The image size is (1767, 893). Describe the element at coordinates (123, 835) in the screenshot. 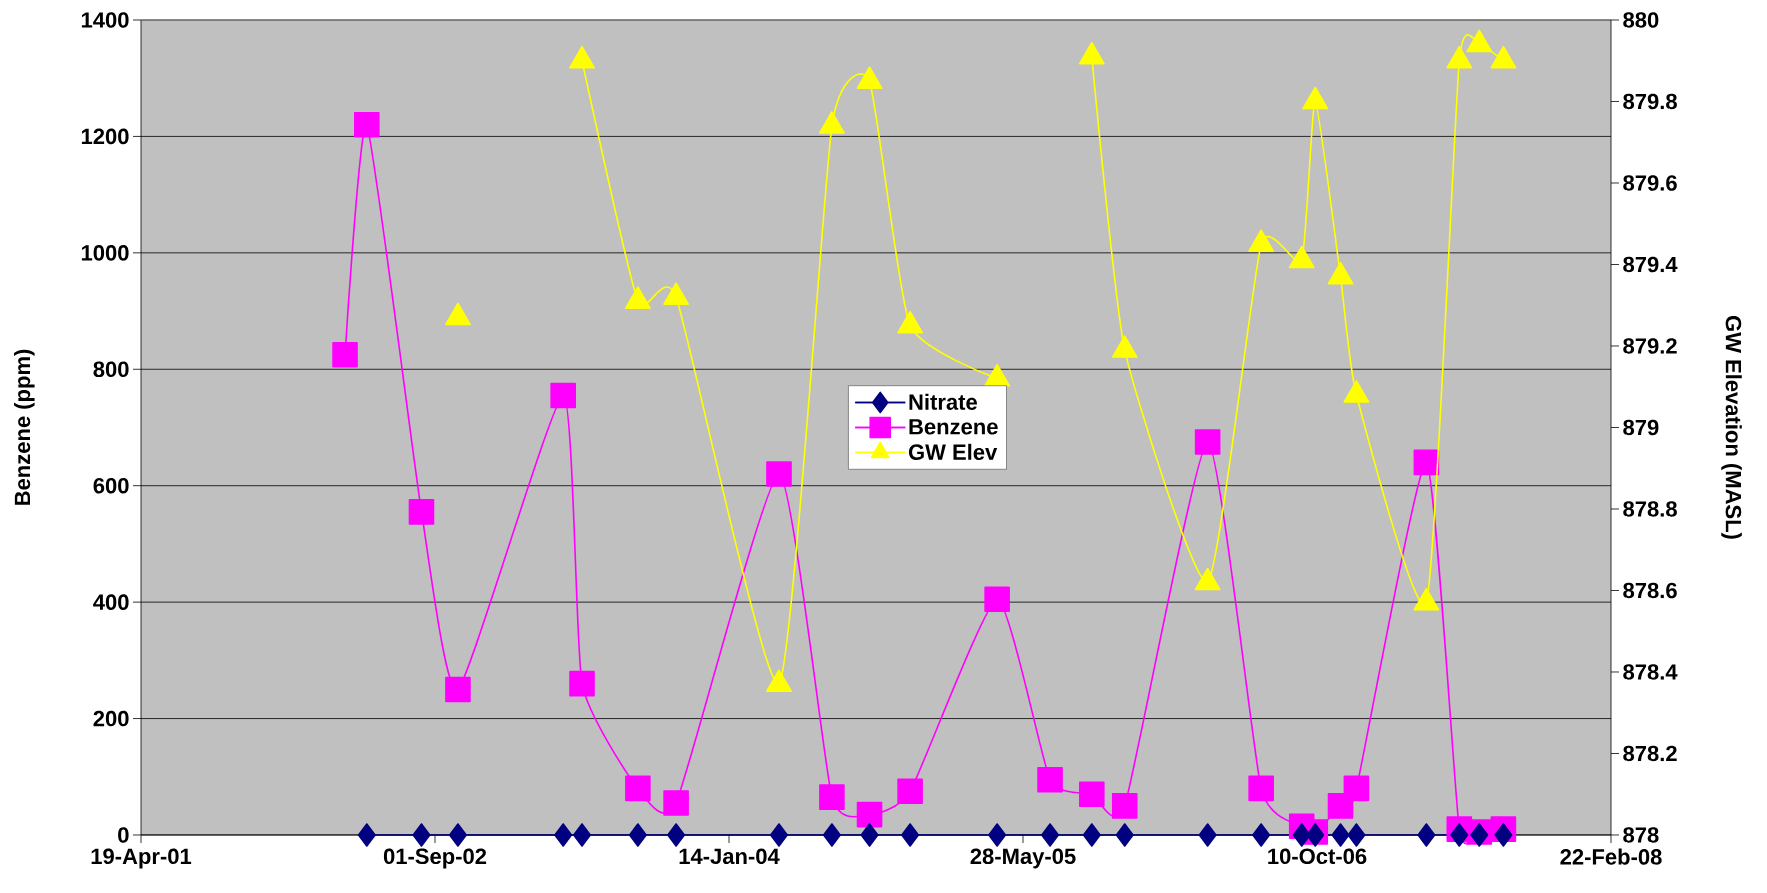

I see `y-tick-label: 0` at that location.